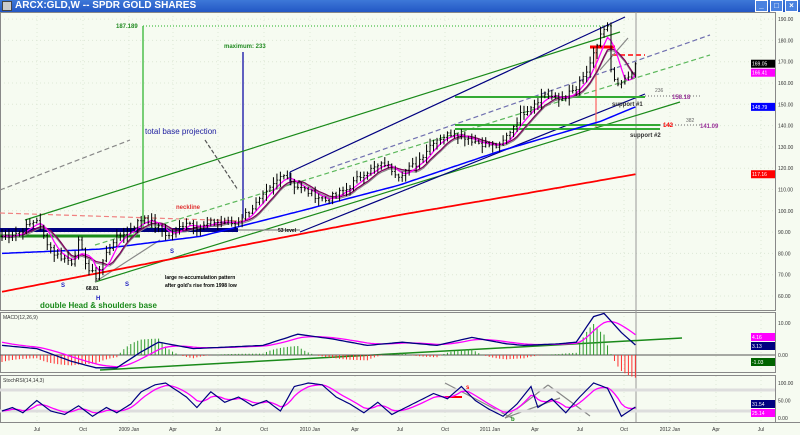  I want to click on close-button: ×, so click(791, 6).